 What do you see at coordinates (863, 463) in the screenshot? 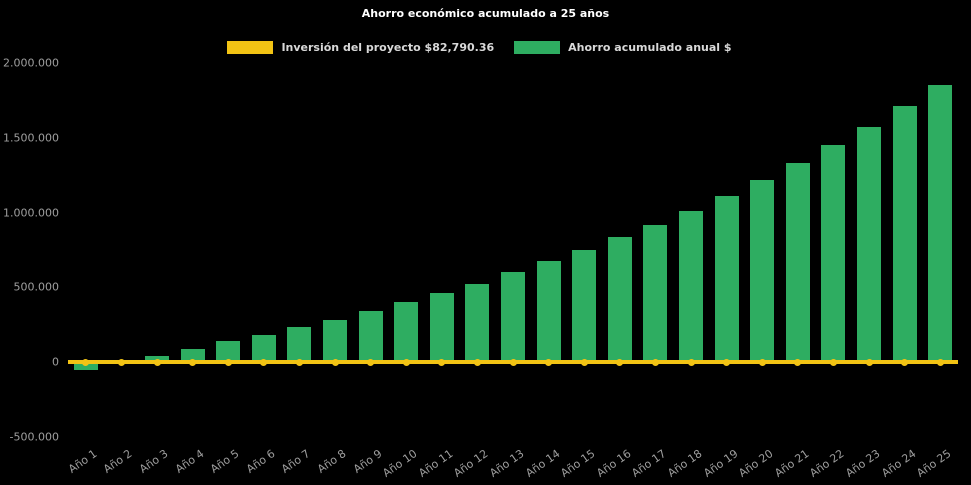
I see `x-axis-tick-label: Año 23` at bounding box center [863, 463].